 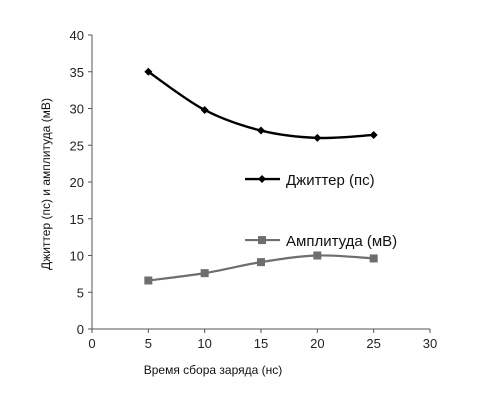 I want to click on y-tick-label: 20, so click(x=77, y=182).